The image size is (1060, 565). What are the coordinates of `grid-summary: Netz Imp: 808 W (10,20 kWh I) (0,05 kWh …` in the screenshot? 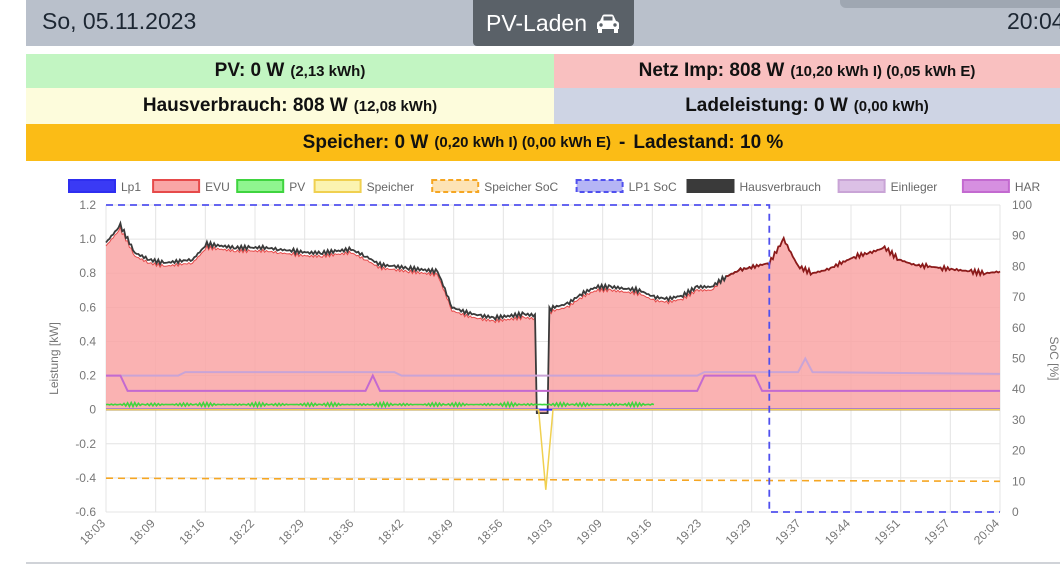 It's located at (807, 71).